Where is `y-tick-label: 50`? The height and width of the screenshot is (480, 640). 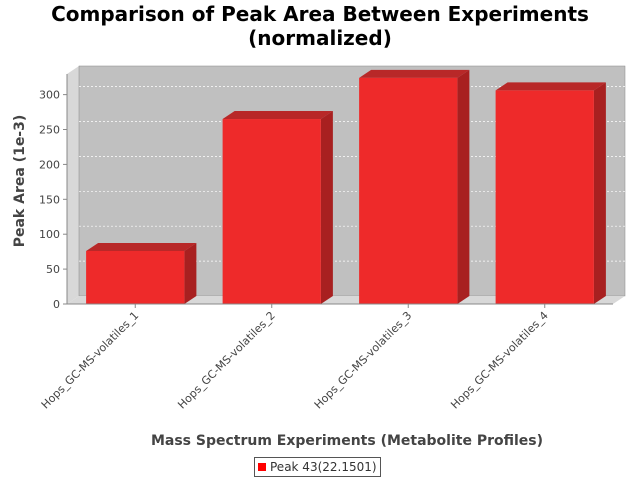 y-tick-label: 50 is located at coordinates (53, 269).